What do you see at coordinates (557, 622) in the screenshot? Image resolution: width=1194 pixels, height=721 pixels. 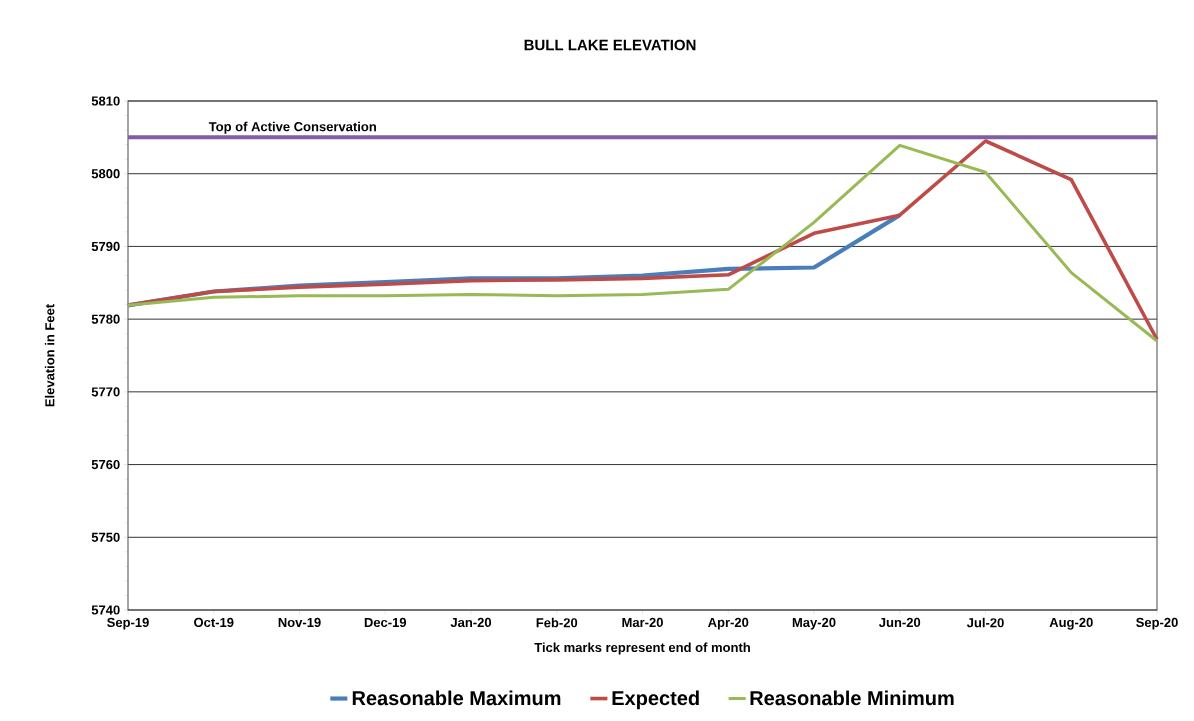 I see `x-tick-label: Feb-20` at bounding box center [557, 622].